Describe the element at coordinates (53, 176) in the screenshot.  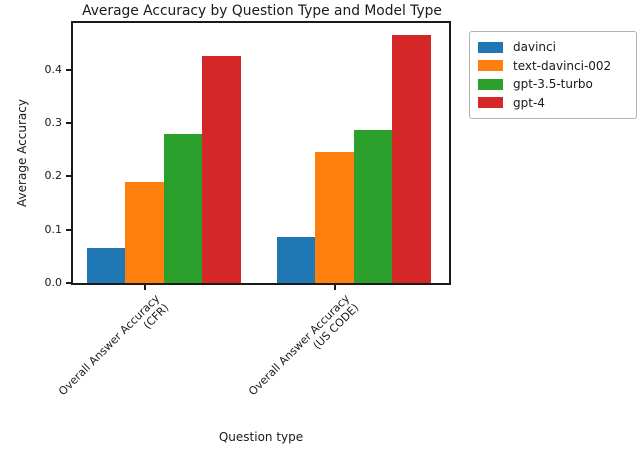
I see `y-tick-label: 0.2` at that location.